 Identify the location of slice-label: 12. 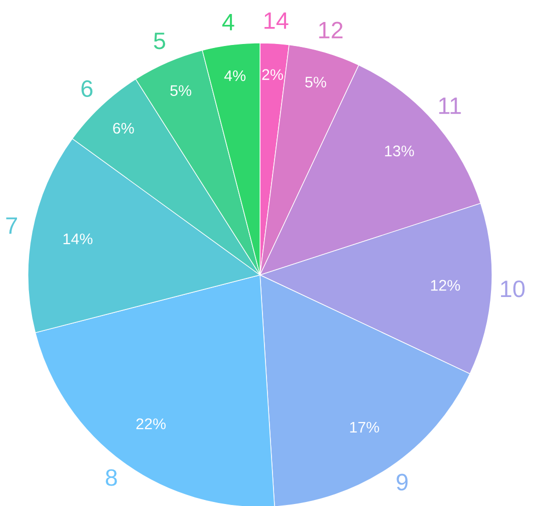
(330, 30).